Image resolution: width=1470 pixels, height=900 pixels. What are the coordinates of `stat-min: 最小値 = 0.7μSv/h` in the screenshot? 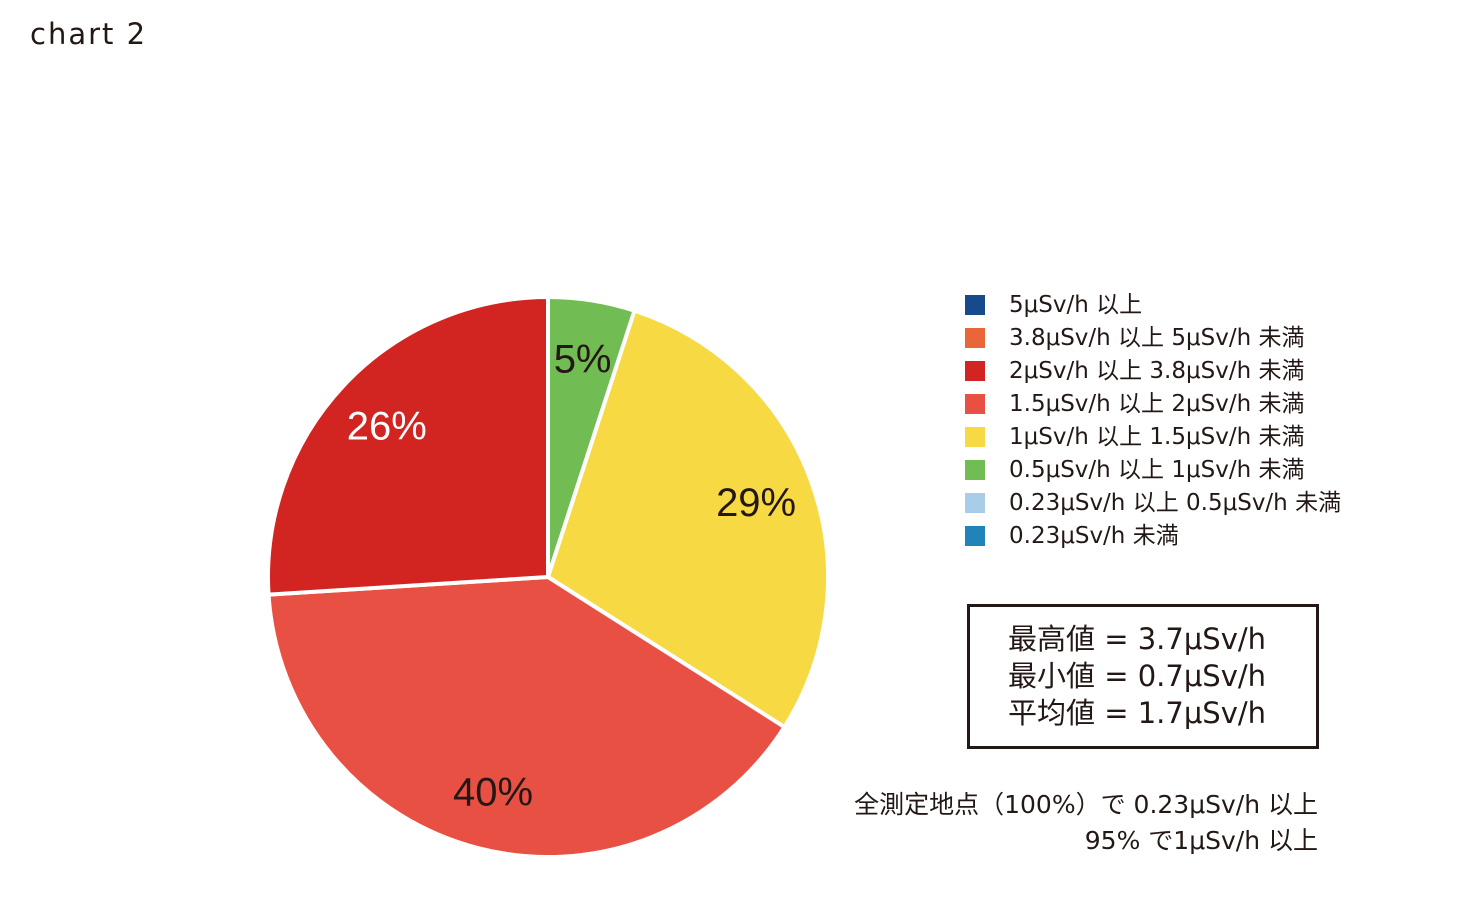 It's located at (1137, 676).